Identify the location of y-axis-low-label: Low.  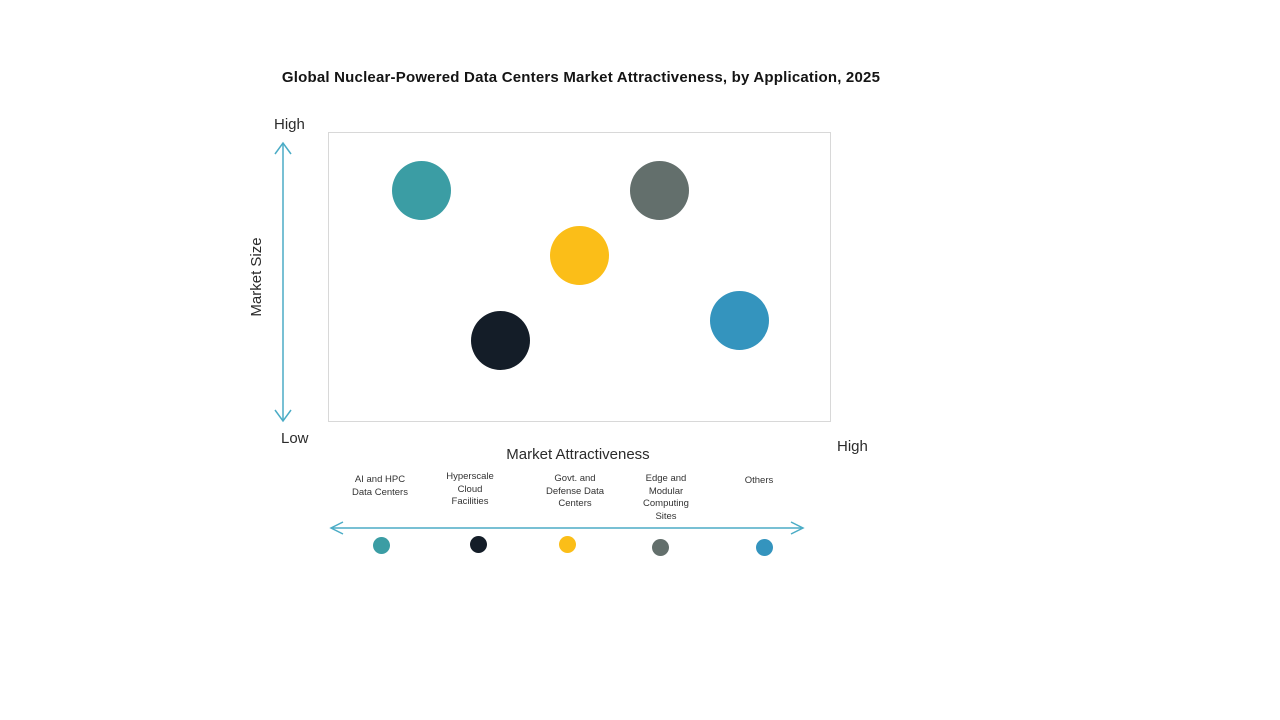
(295, 438).